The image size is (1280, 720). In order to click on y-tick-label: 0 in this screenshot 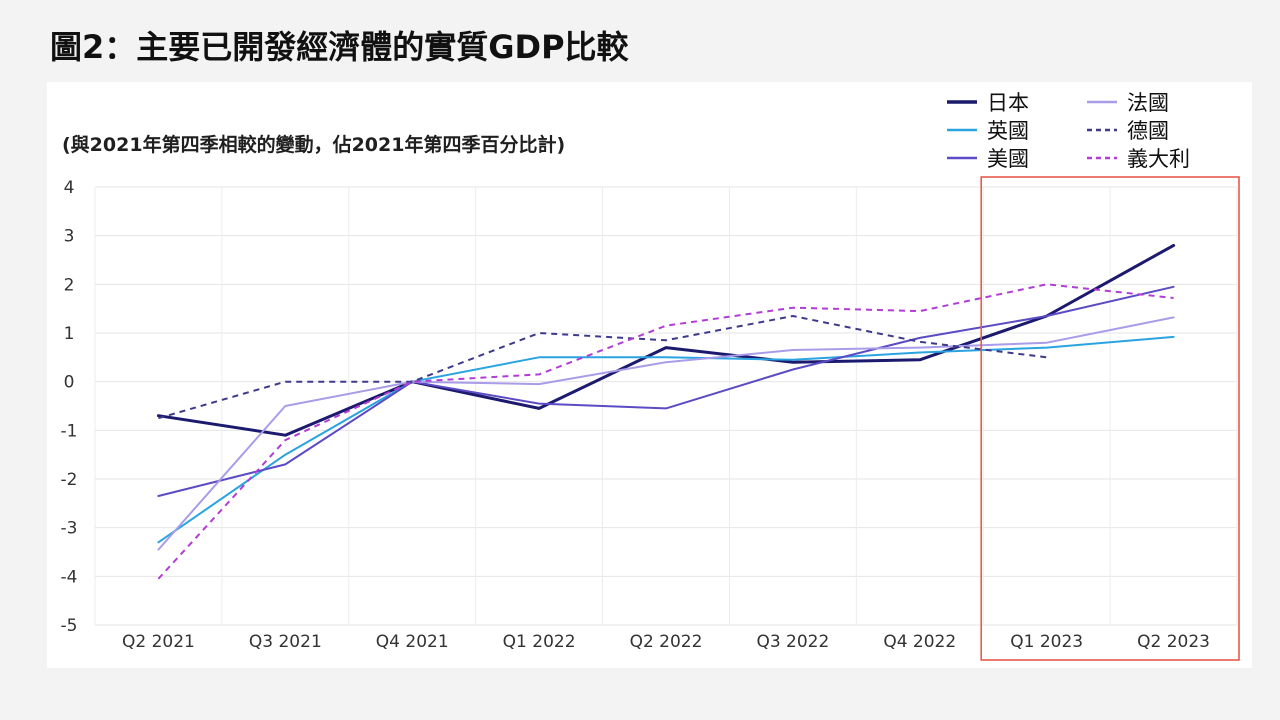, I will do `click(69, 383)`.